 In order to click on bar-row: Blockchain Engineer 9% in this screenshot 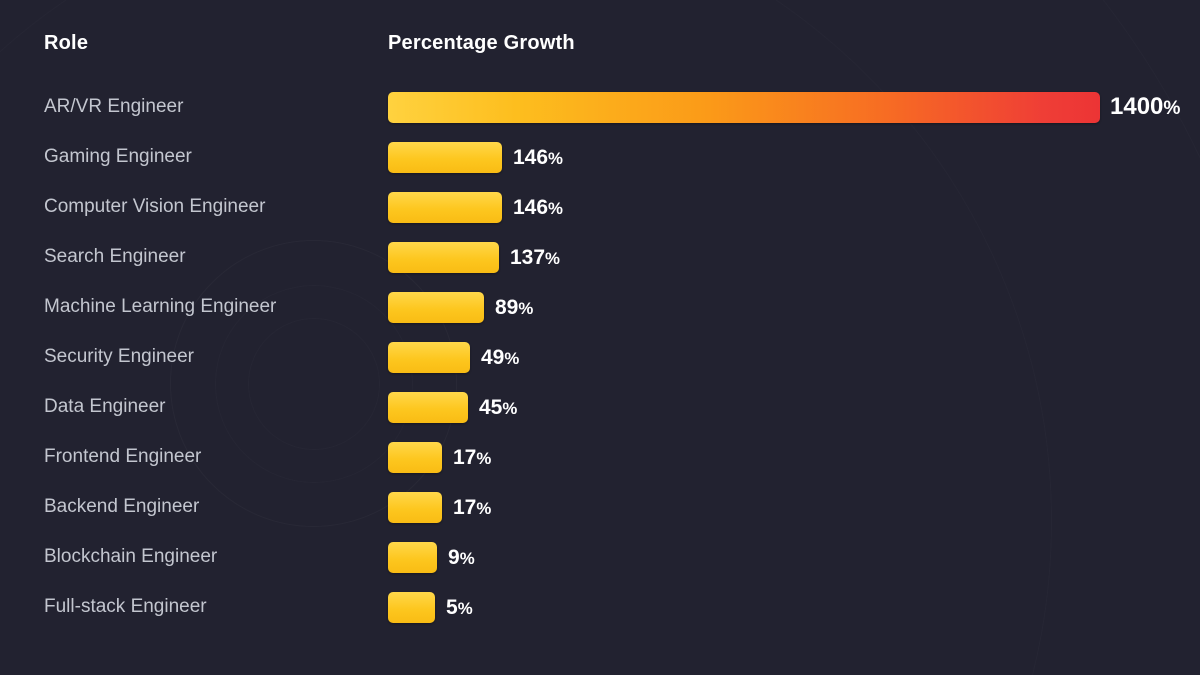, I will do `click(600, 557)`.